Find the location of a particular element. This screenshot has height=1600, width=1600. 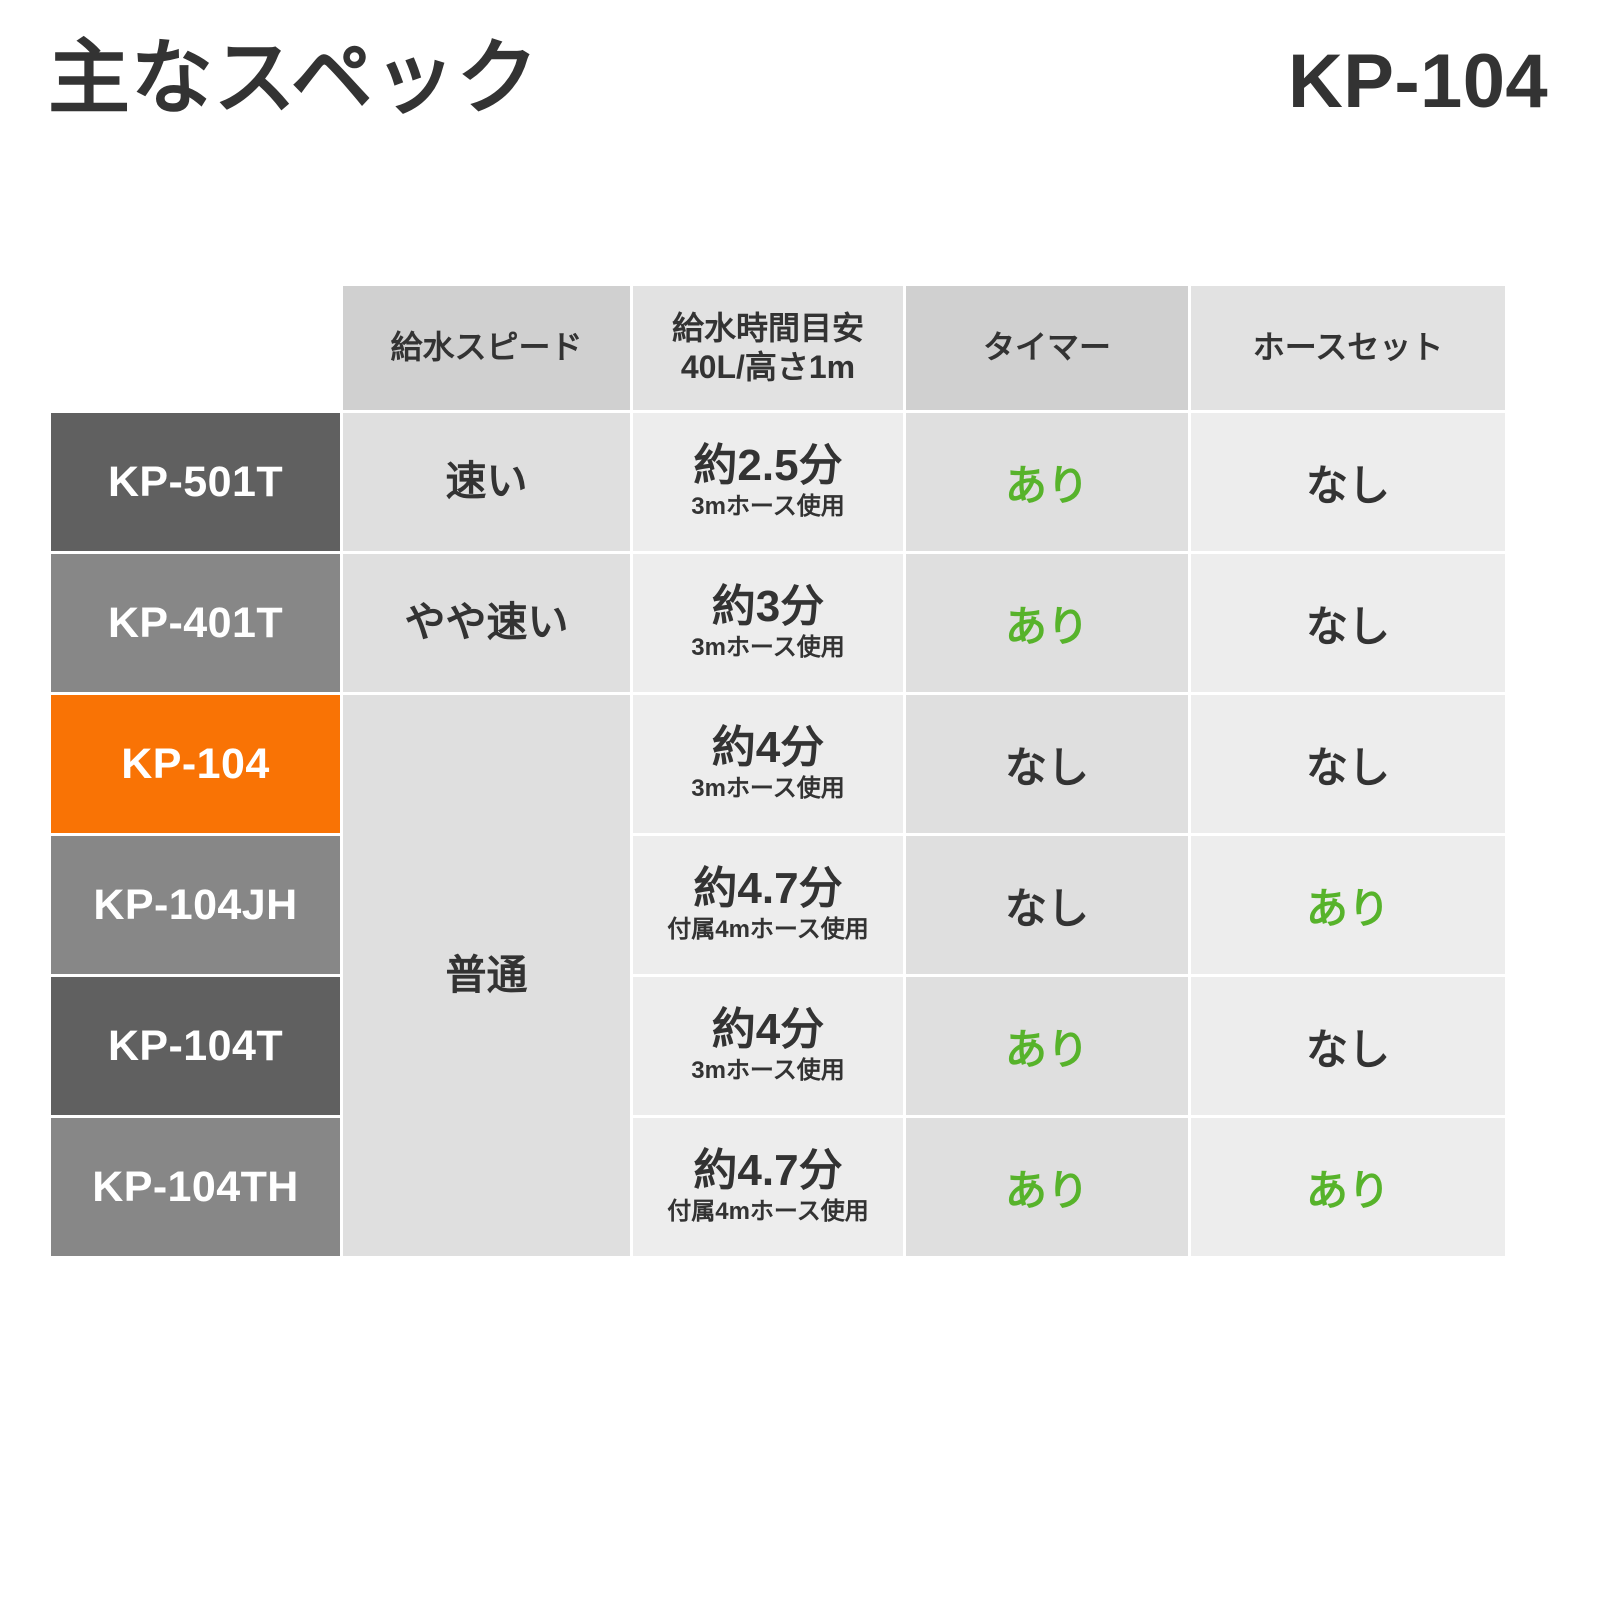

row-model-label-text: KP-501T is located at coordinates (195, 481).